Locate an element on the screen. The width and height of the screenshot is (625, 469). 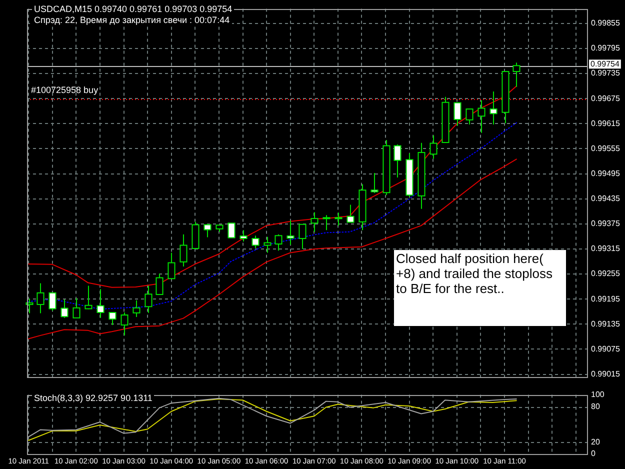
y-tick-label: 0.99795 is located at coordinates (605, 48).